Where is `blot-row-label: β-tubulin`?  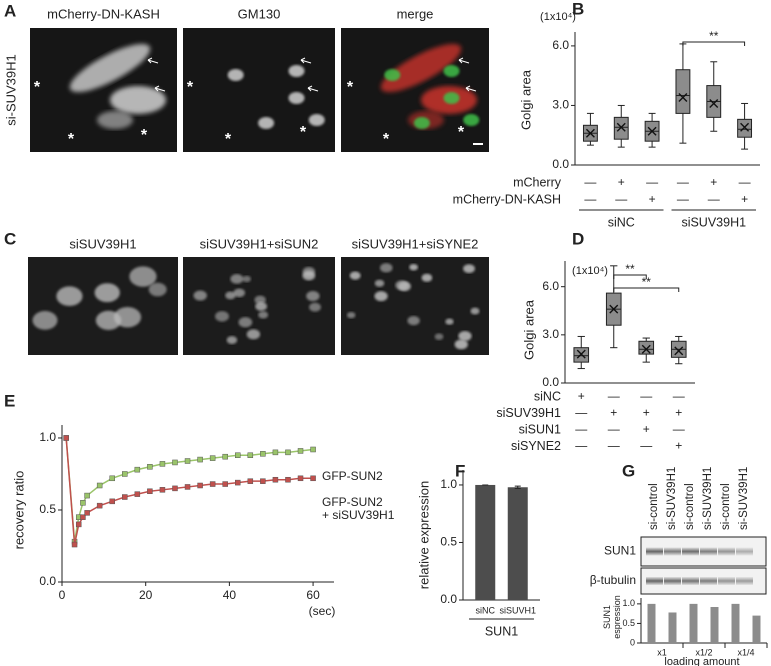
blot-row-label: β-tubulin is located at coordinates (613, 580).